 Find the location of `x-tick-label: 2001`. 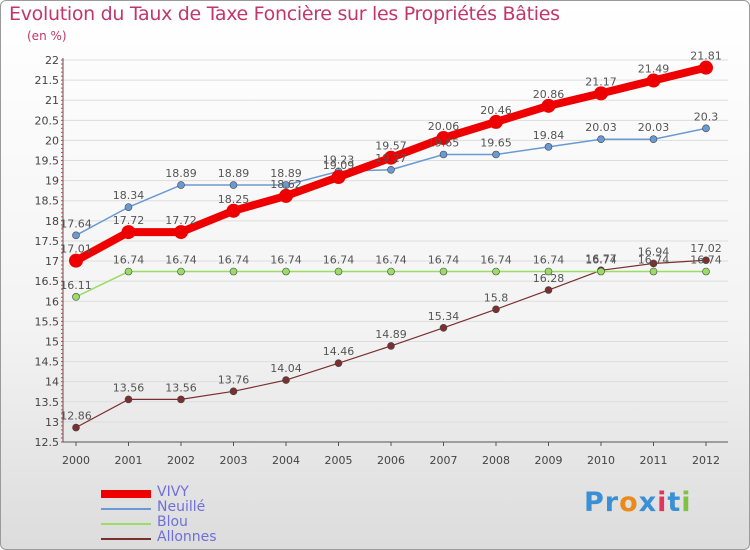

x-tick-label: 2001 is located at coordinates (129, 460).